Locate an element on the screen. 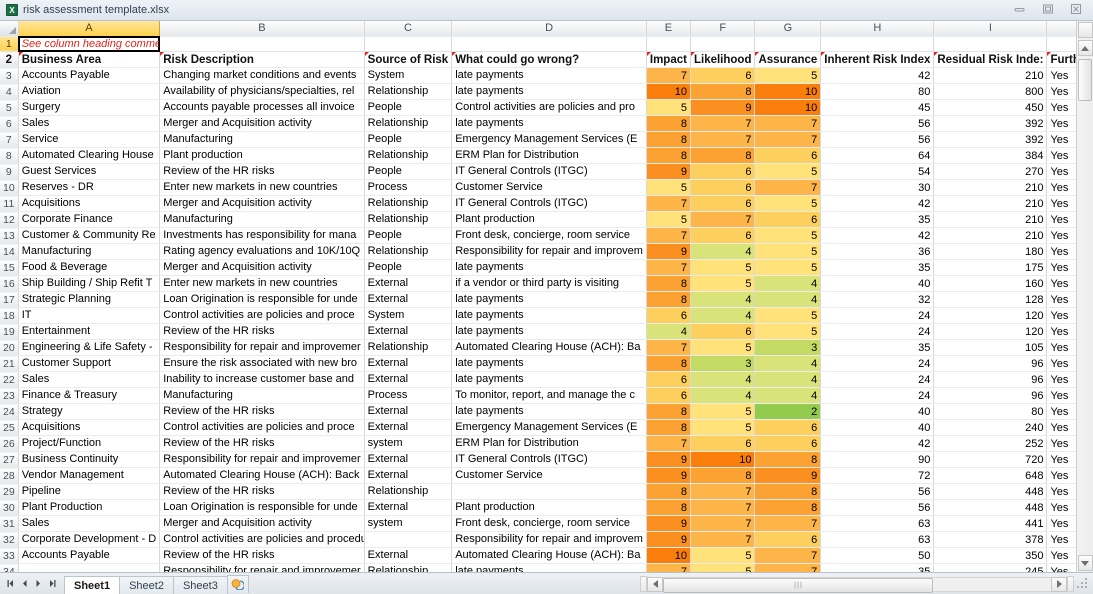  cell-c9: People is located at coordinates (408, 172).